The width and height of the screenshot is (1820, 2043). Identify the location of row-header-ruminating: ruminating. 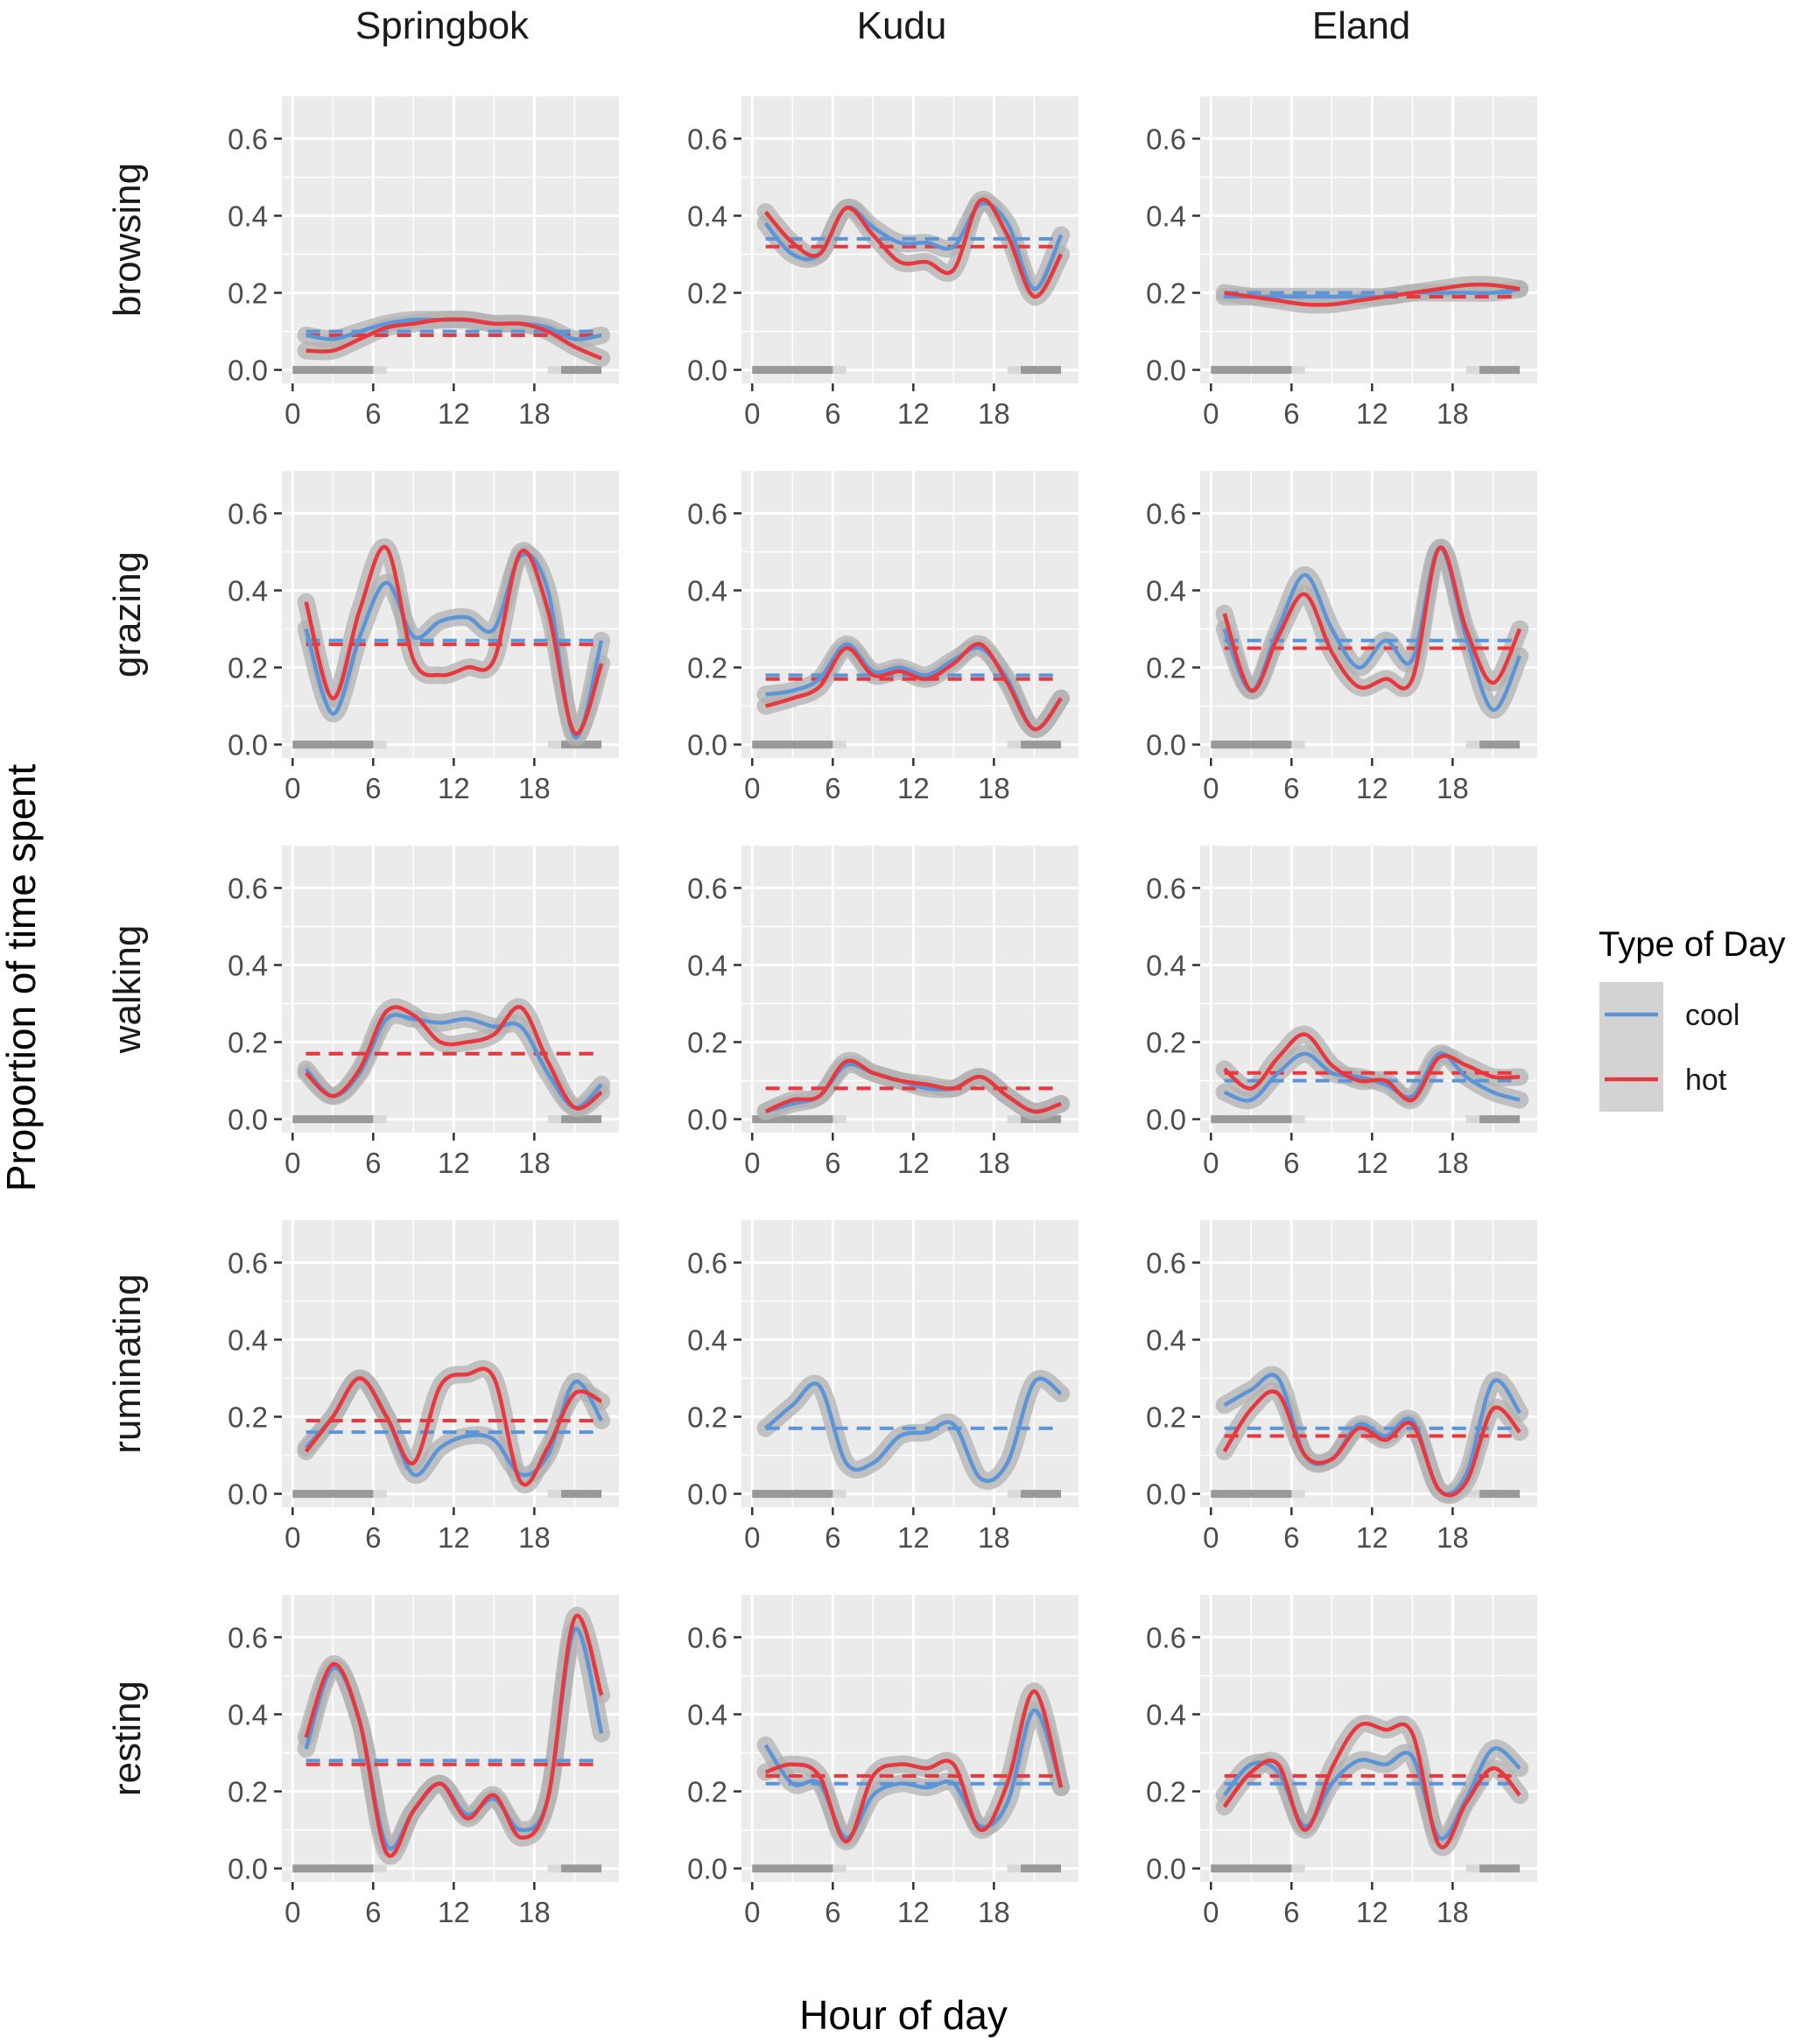
(127, 1363).